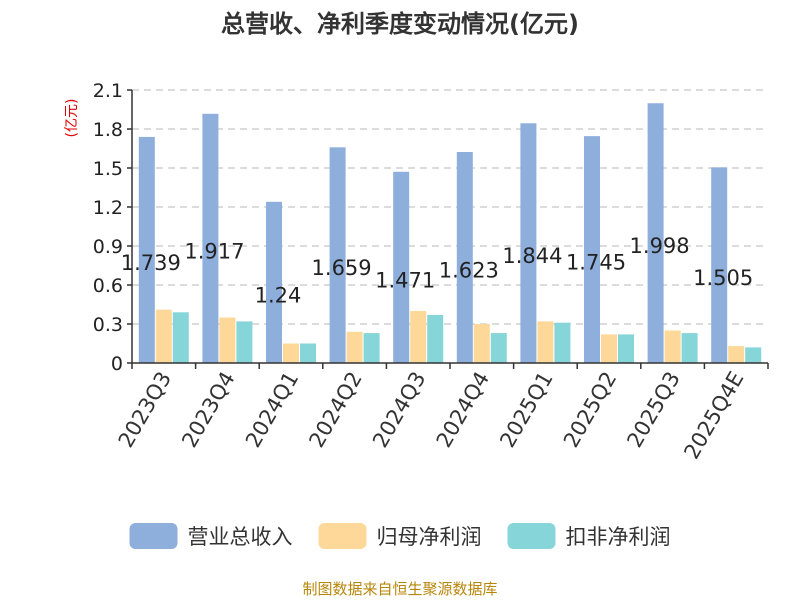 The width and height of the screenshot is (800, 600). Describe the element at coordinates (481, 343) in the screenshot. I see `bar-2024Q4-s1` at that location.